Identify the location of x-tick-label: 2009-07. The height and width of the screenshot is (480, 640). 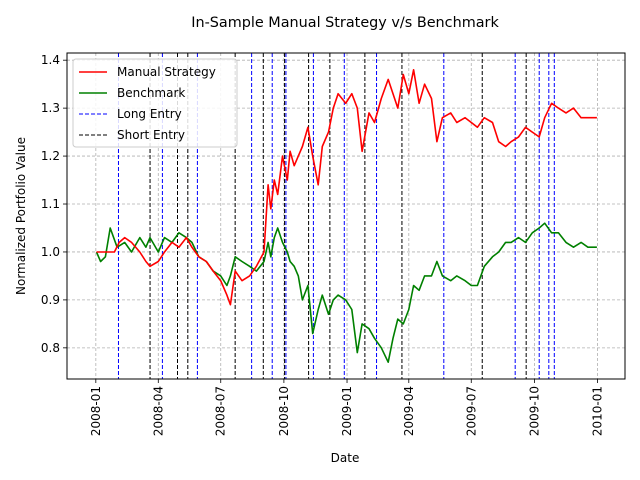
(471, 411).